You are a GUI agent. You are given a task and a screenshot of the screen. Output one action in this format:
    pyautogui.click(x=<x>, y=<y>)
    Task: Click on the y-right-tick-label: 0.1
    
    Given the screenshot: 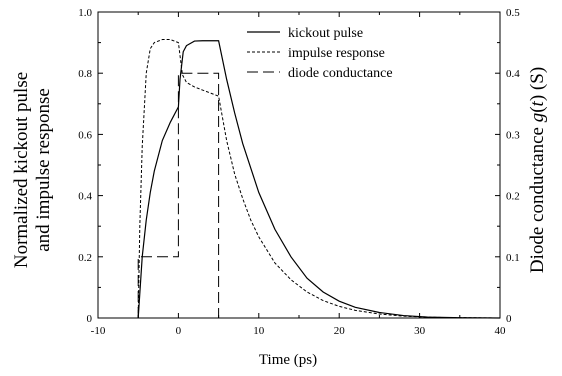 What is the action you would take?
    pyautogui.click(x=513, y=258)
    